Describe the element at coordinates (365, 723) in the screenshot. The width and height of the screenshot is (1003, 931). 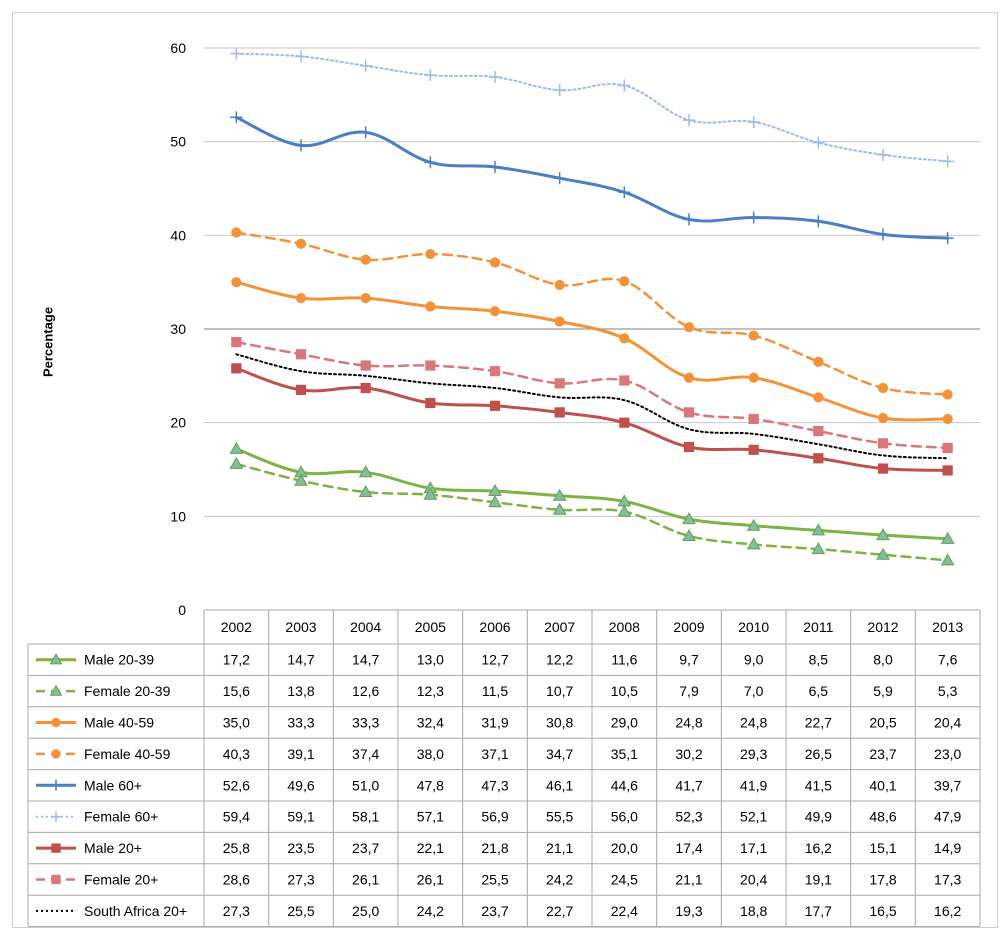
I see `table-cell-male-40-59-2004: 33,3` at that location.